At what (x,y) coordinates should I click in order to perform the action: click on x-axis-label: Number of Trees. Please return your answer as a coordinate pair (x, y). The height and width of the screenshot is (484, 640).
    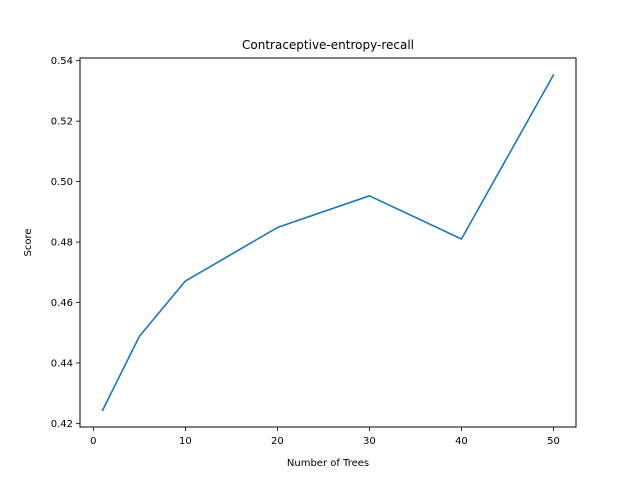
    Looking at the image, I should click on (328, 463).